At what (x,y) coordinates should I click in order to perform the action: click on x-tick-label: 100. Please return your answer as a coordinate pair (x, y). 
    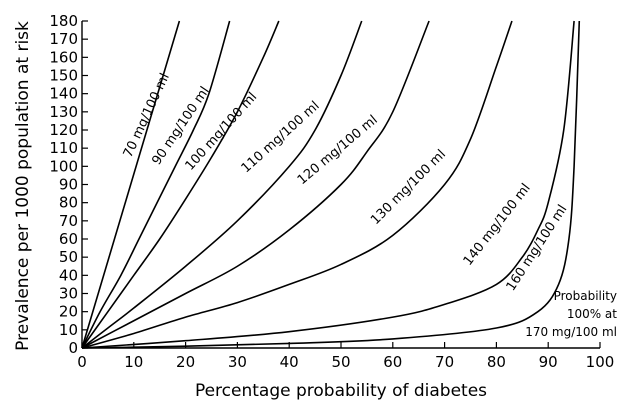
    Looking at the image, I should click on (600, 362).